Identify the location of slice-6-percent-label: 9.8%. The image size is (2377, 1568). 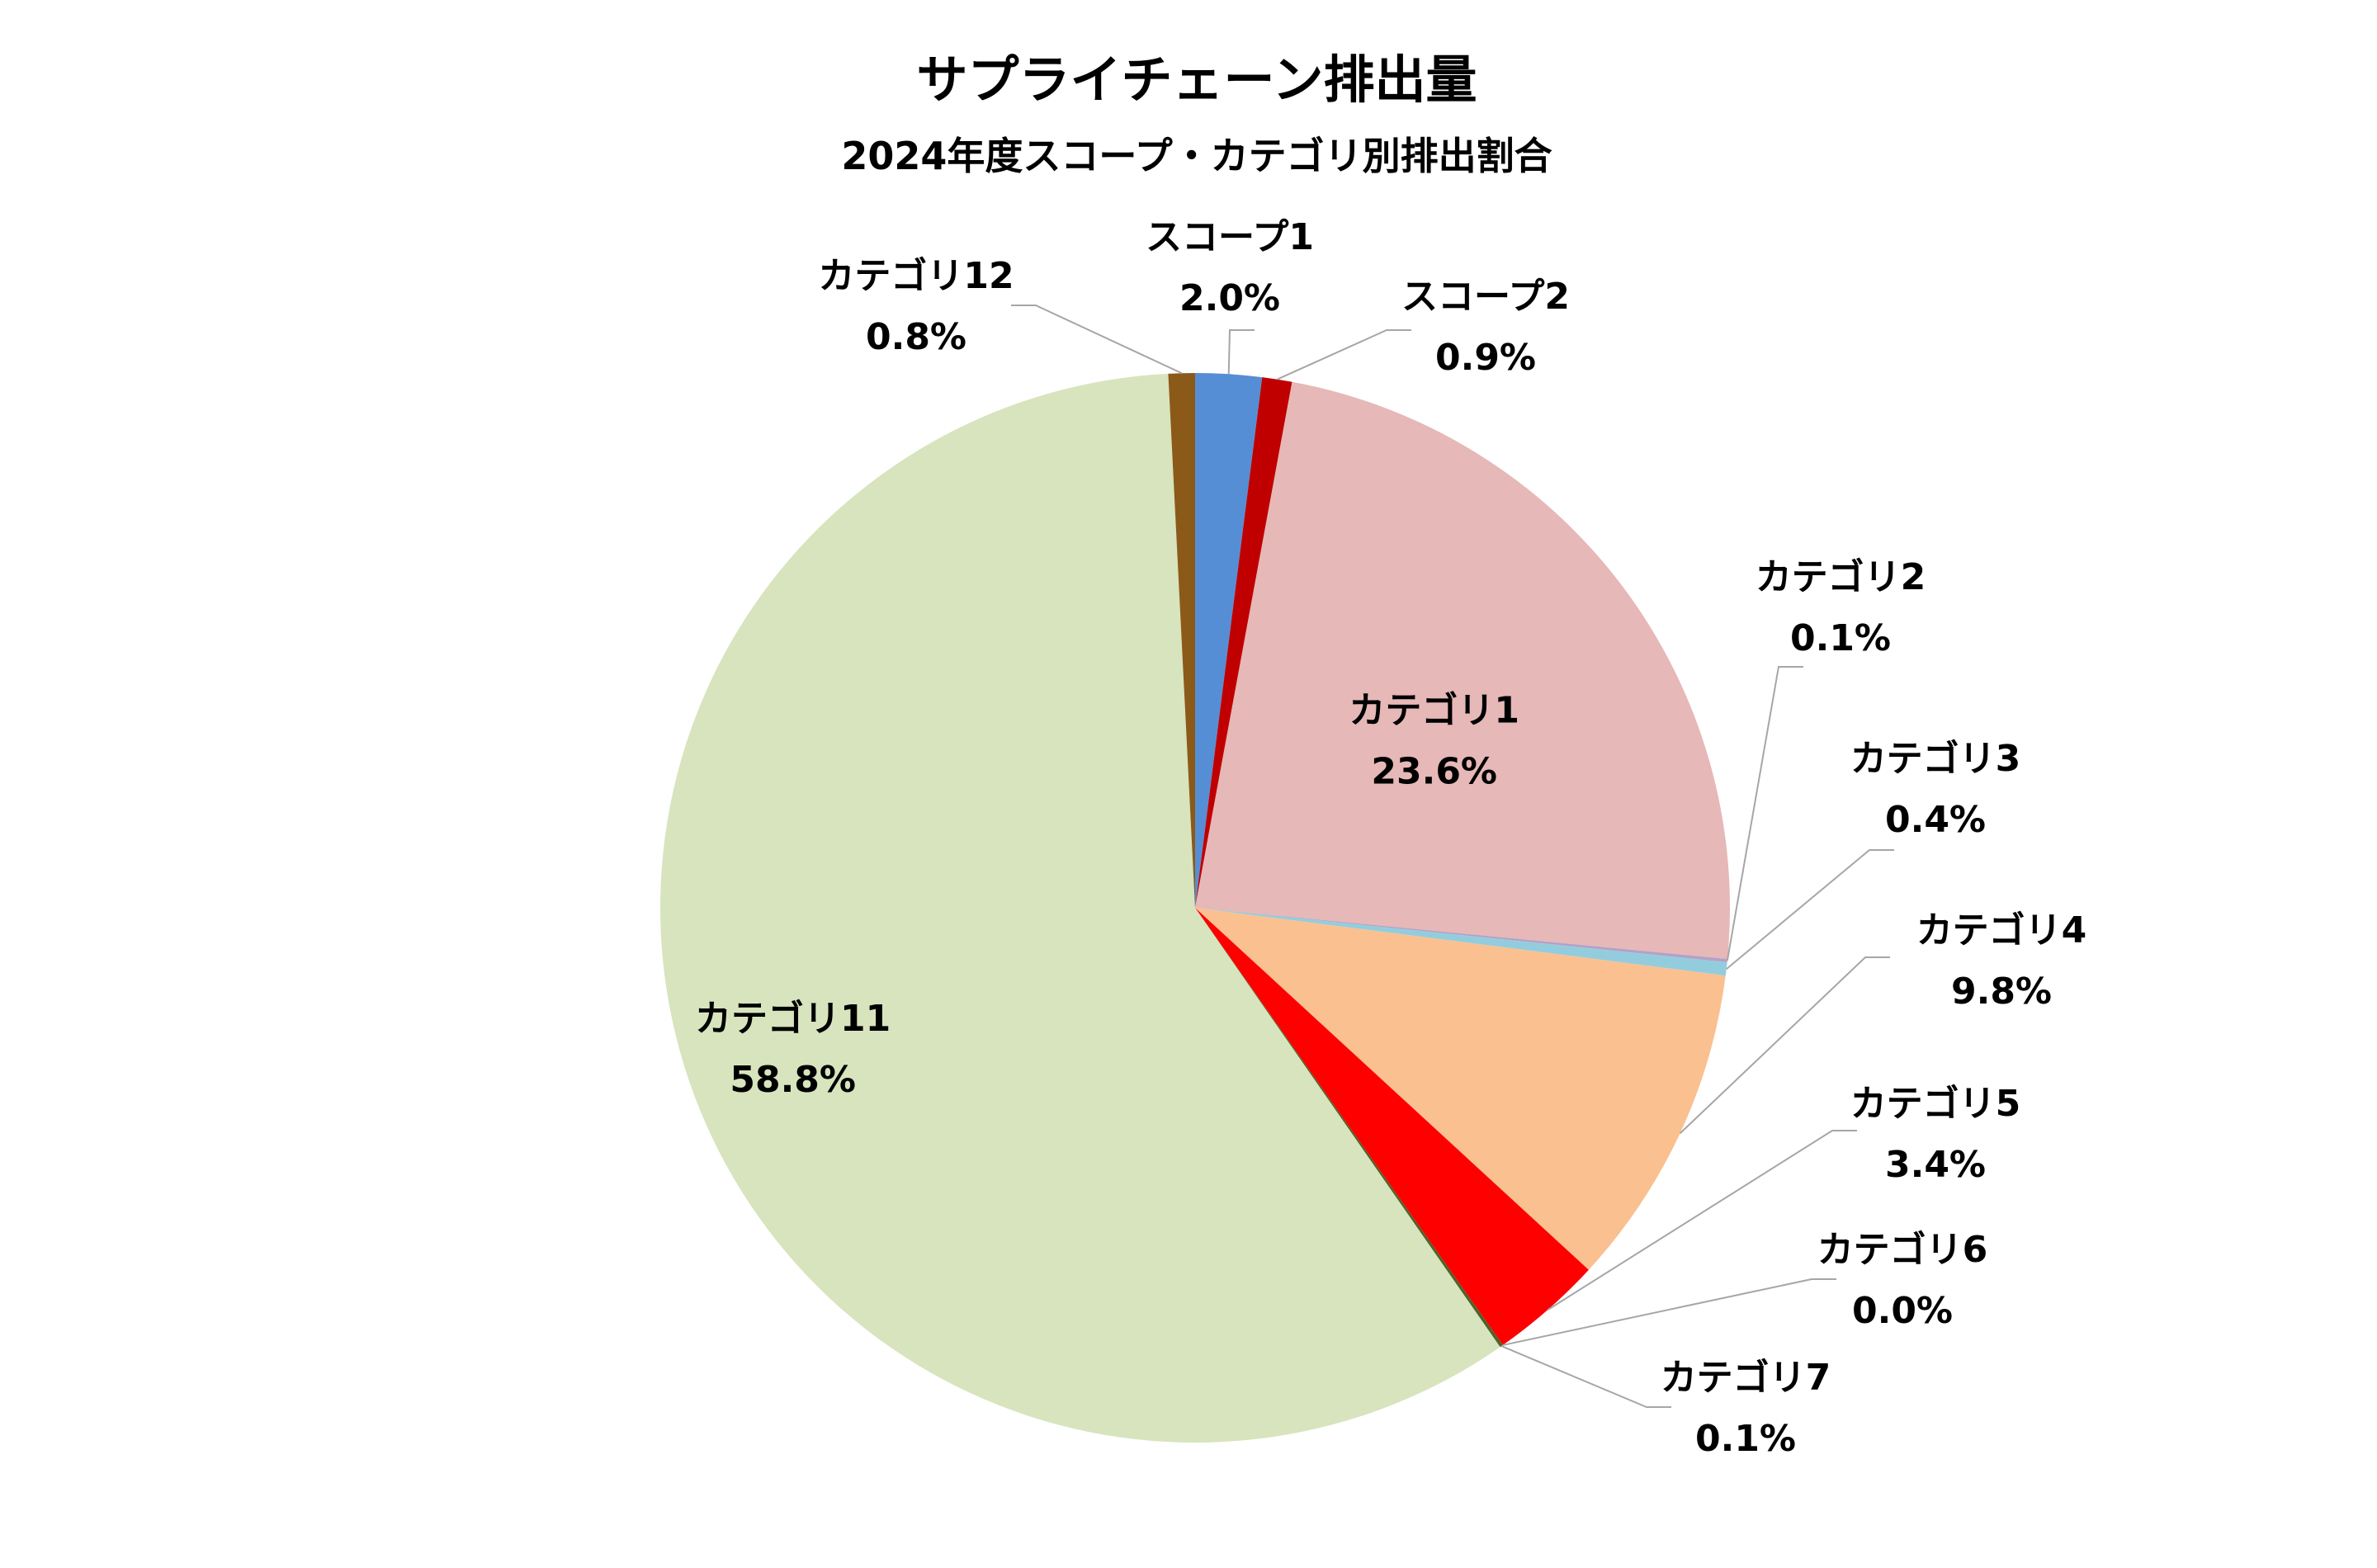
(2001, 992).